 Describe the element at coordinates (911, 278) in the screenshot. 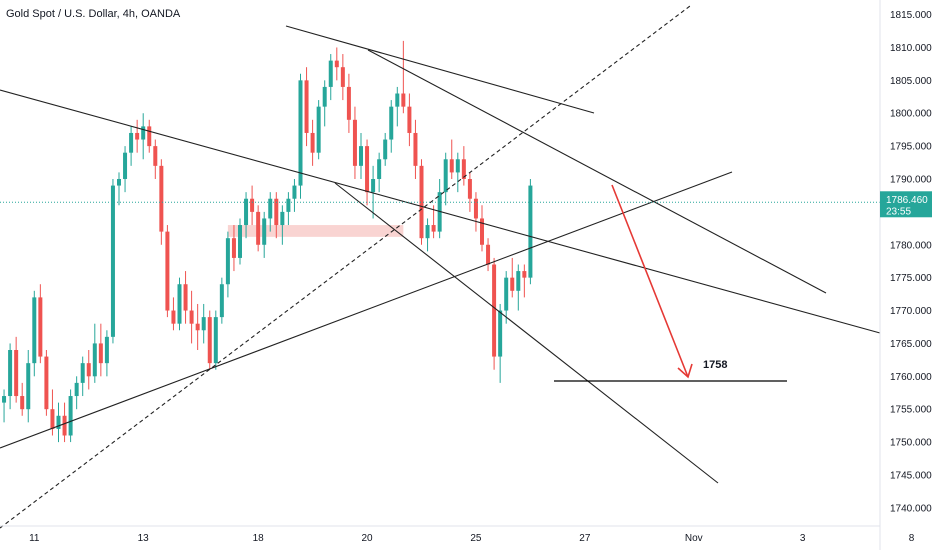

I see `price-tick-label: 1775.000` at that location.